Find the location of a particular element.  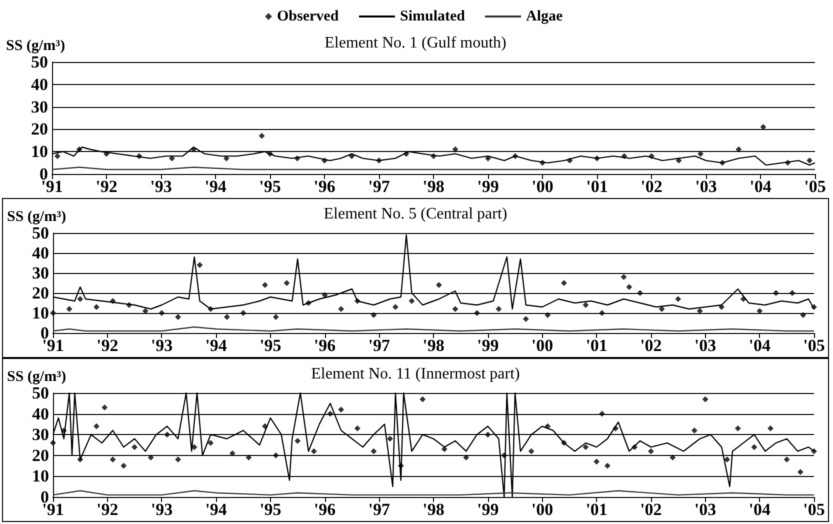

x-tick-label: '95 is located at coordinates (271, 345).